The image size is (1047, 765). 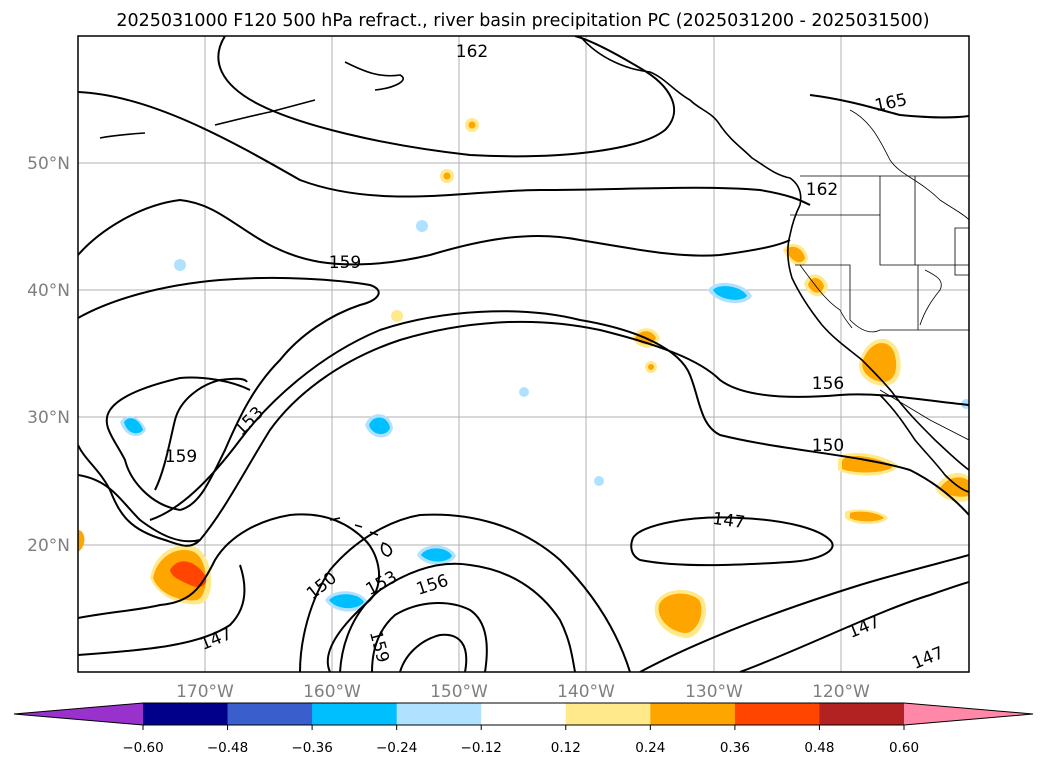 I want to click on ca-nv-border, so click(x=826, y=296).